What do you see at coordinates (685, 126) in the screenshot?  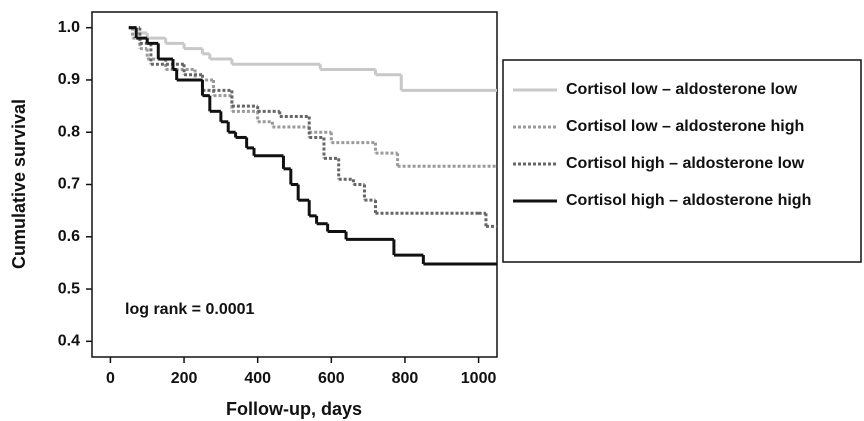 I see `legend-label: Cortisol low – aldosterone high` at bounding box center [685, 126].